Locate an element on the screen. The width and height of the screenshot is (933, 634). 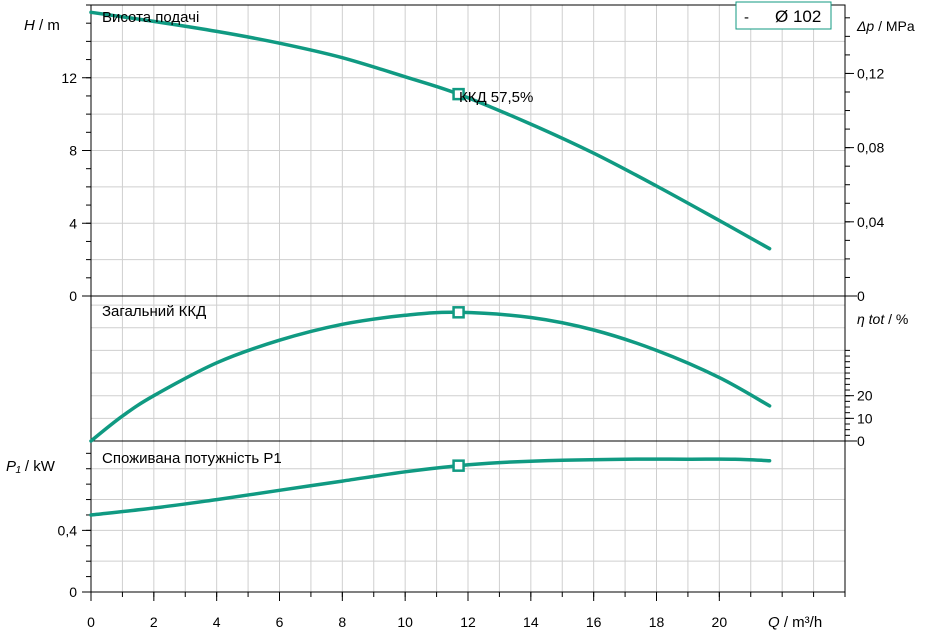
y-tick-label: 8 is located at coordinates (73, 151).